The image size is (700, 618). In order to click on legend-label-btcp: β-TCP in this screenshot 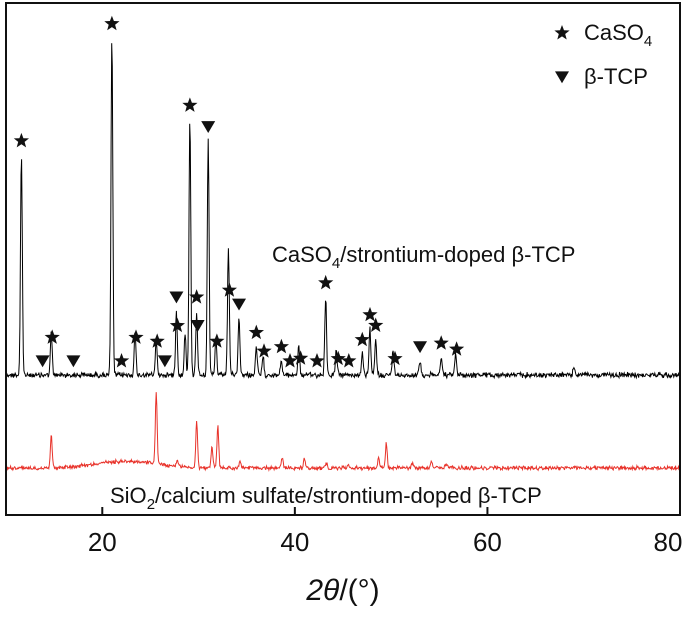, I will do `click(616, 76)`.